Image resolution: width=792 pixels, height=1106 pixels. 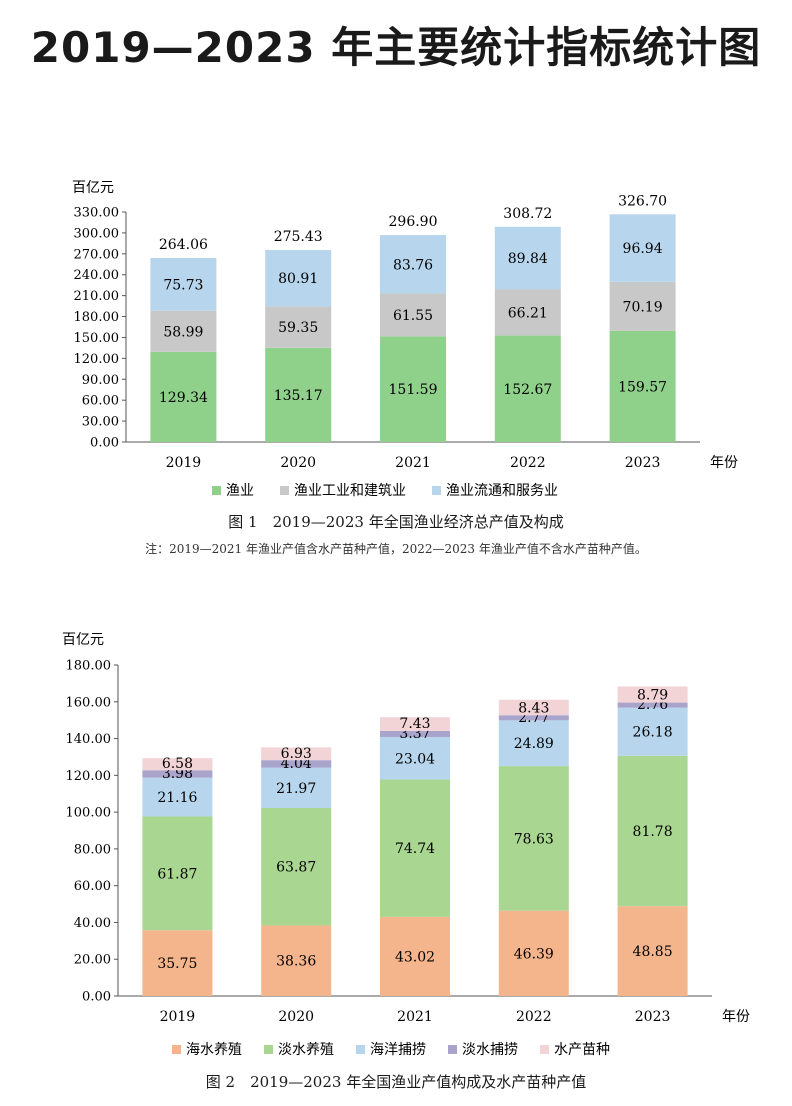 I want to click on data-label: 135.17, so click(x=298, y=396).